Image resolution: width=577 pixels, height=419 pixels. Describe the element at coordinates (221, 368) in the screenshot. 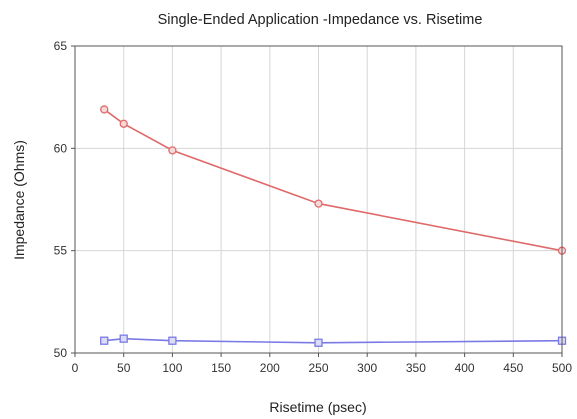

I see `x-tick-label: 150` at that location.